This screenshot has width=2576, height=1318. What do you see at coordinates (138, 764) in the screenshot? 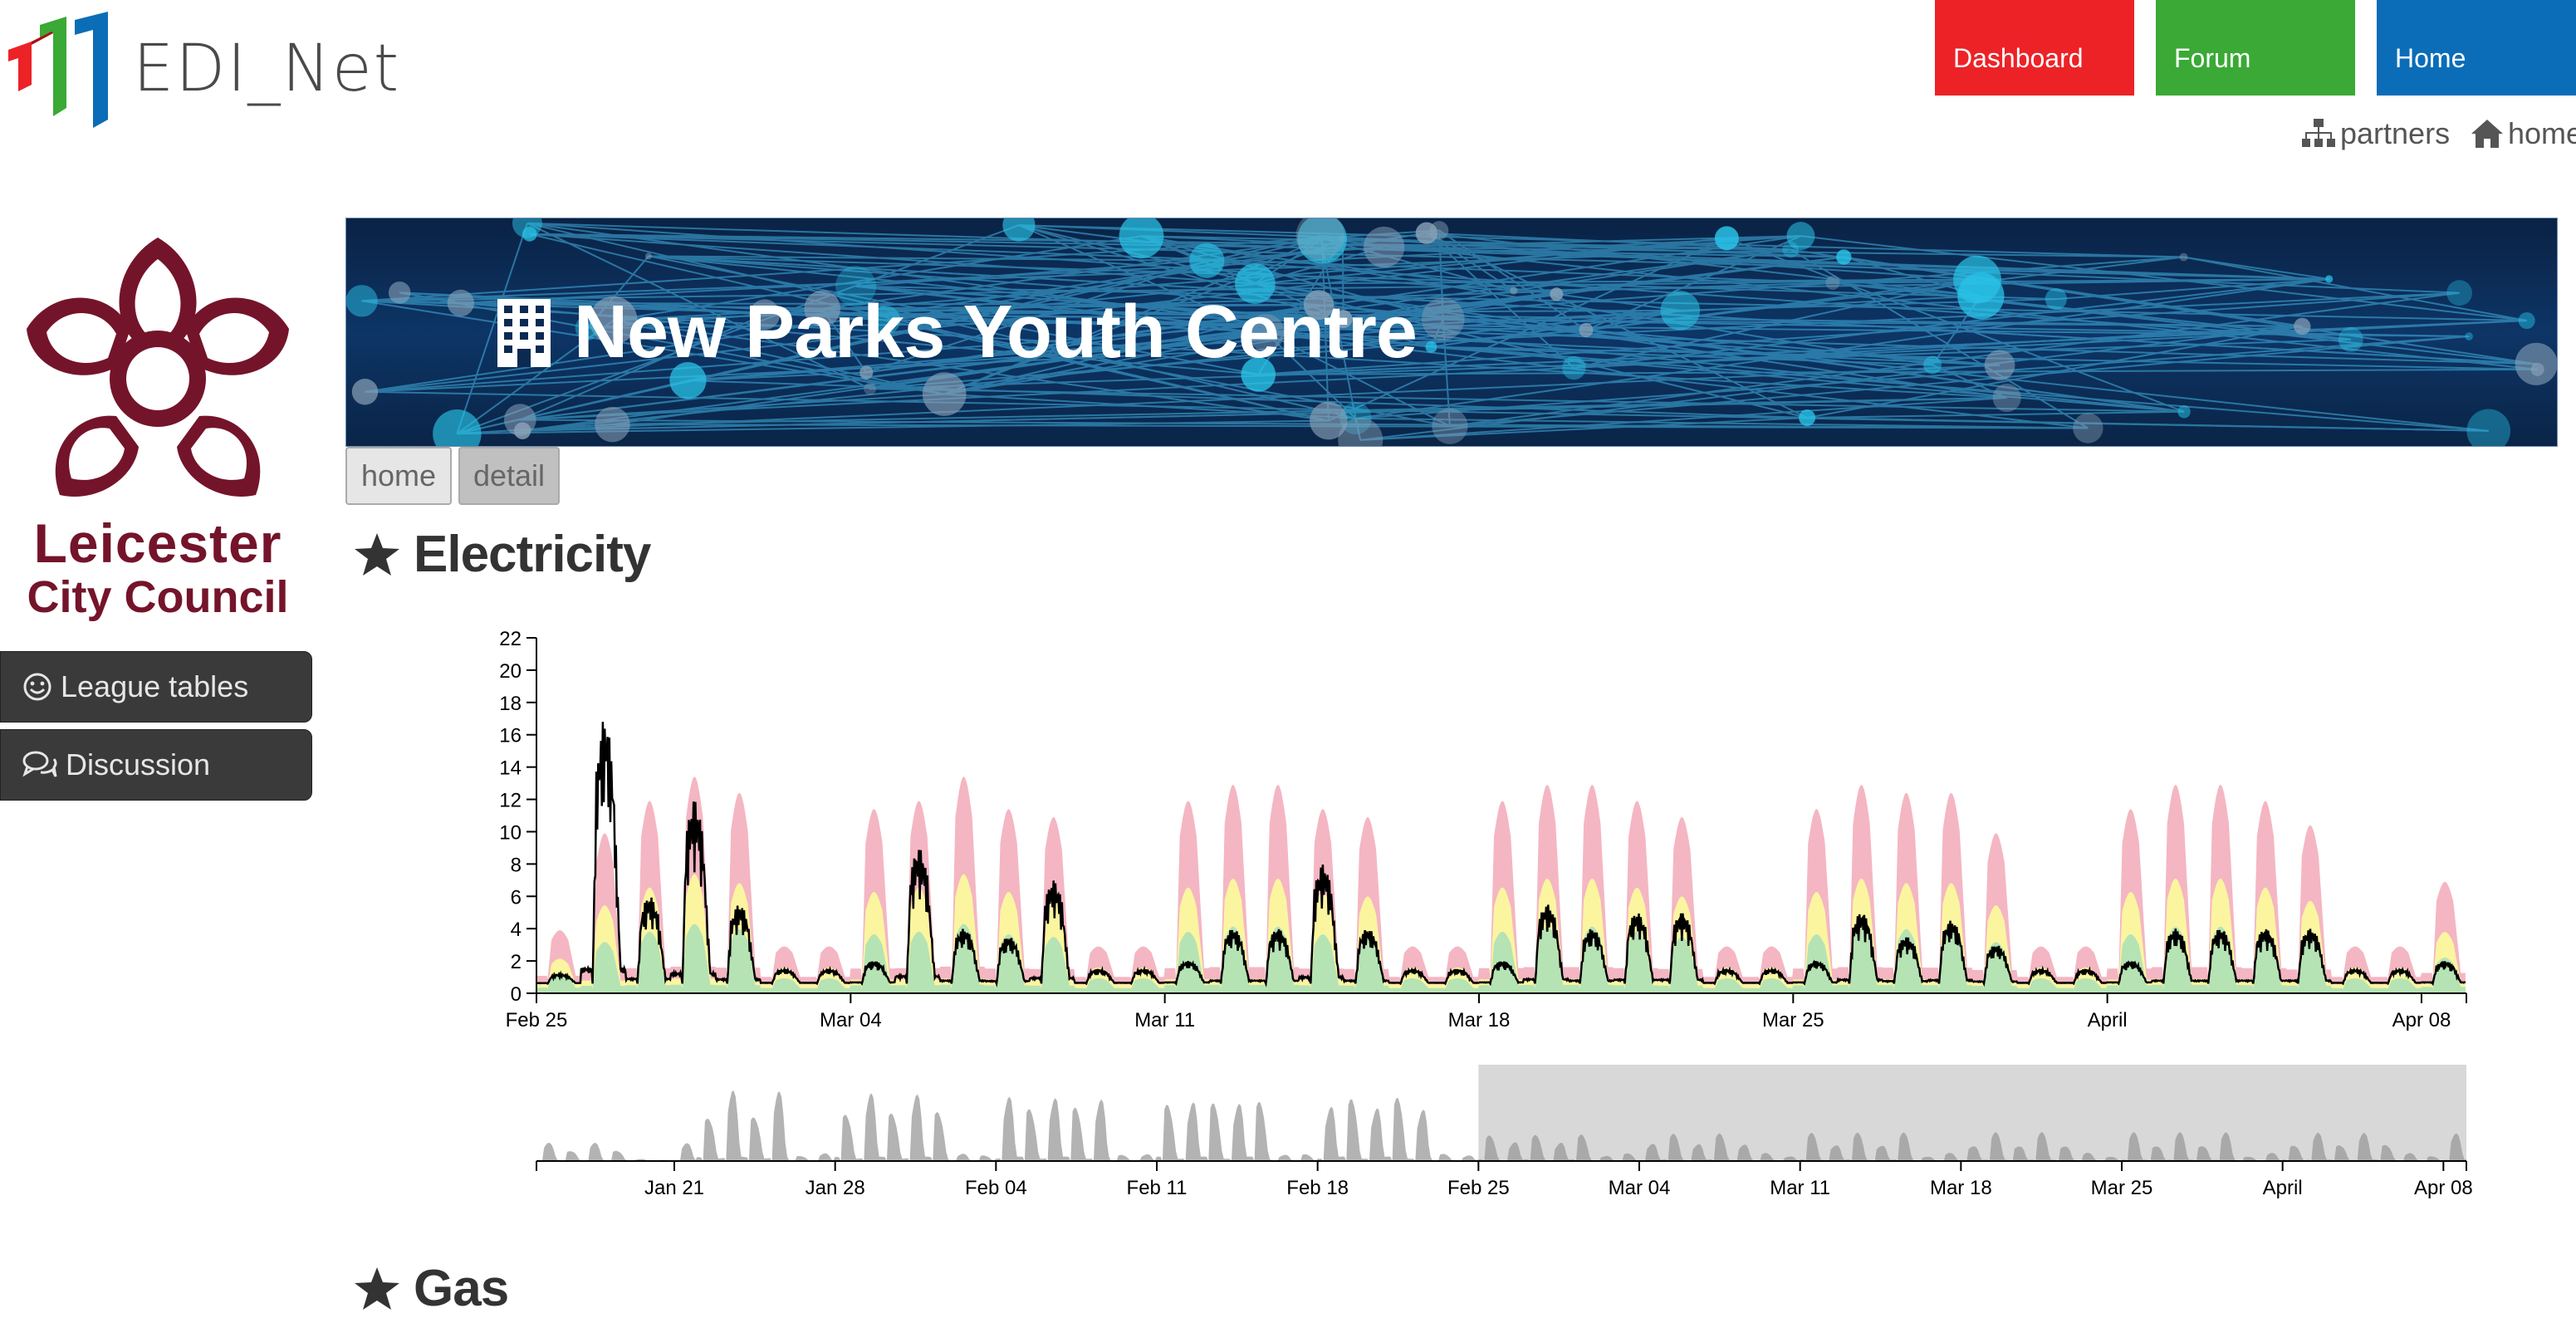
I see `sidebar-item-label: Discussion` at bounding box center [138, 764].